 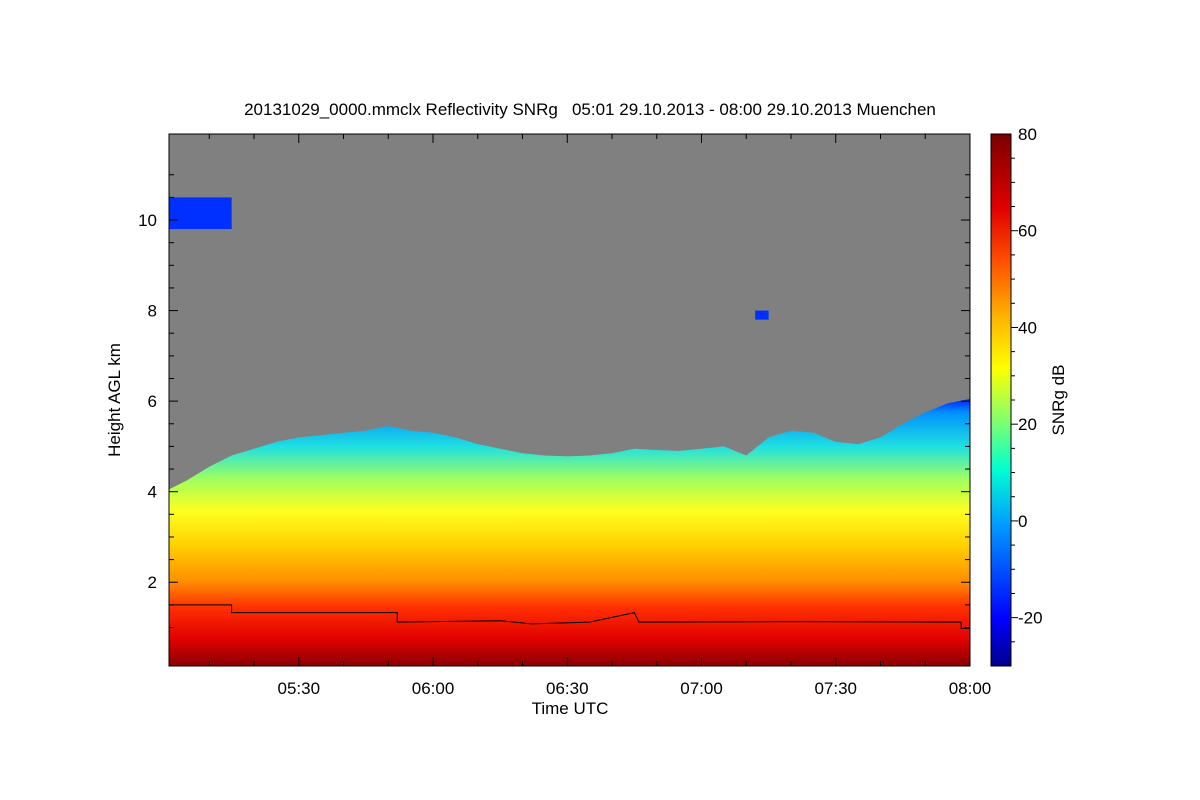 What do you see at coordinates (433, 688) in the screenshot?
I see `x-tick-label: 06:00` at bounding box center [433, 688].